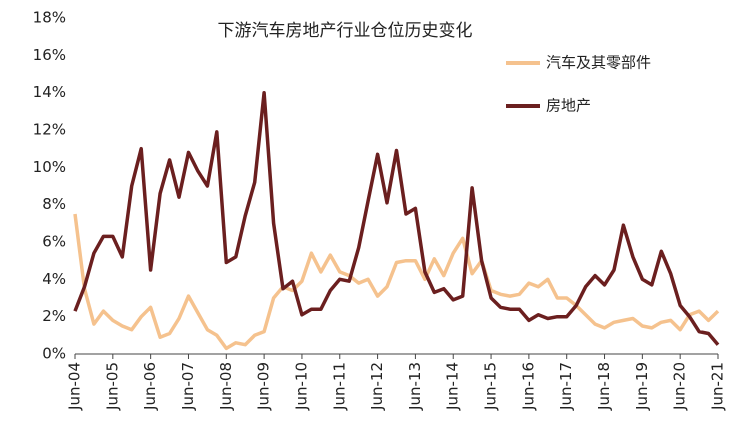  What do you see at coordinates (54, 354) in the screenshot?
I see `y-tick-label: 0%` at bounding box center [54, 354].